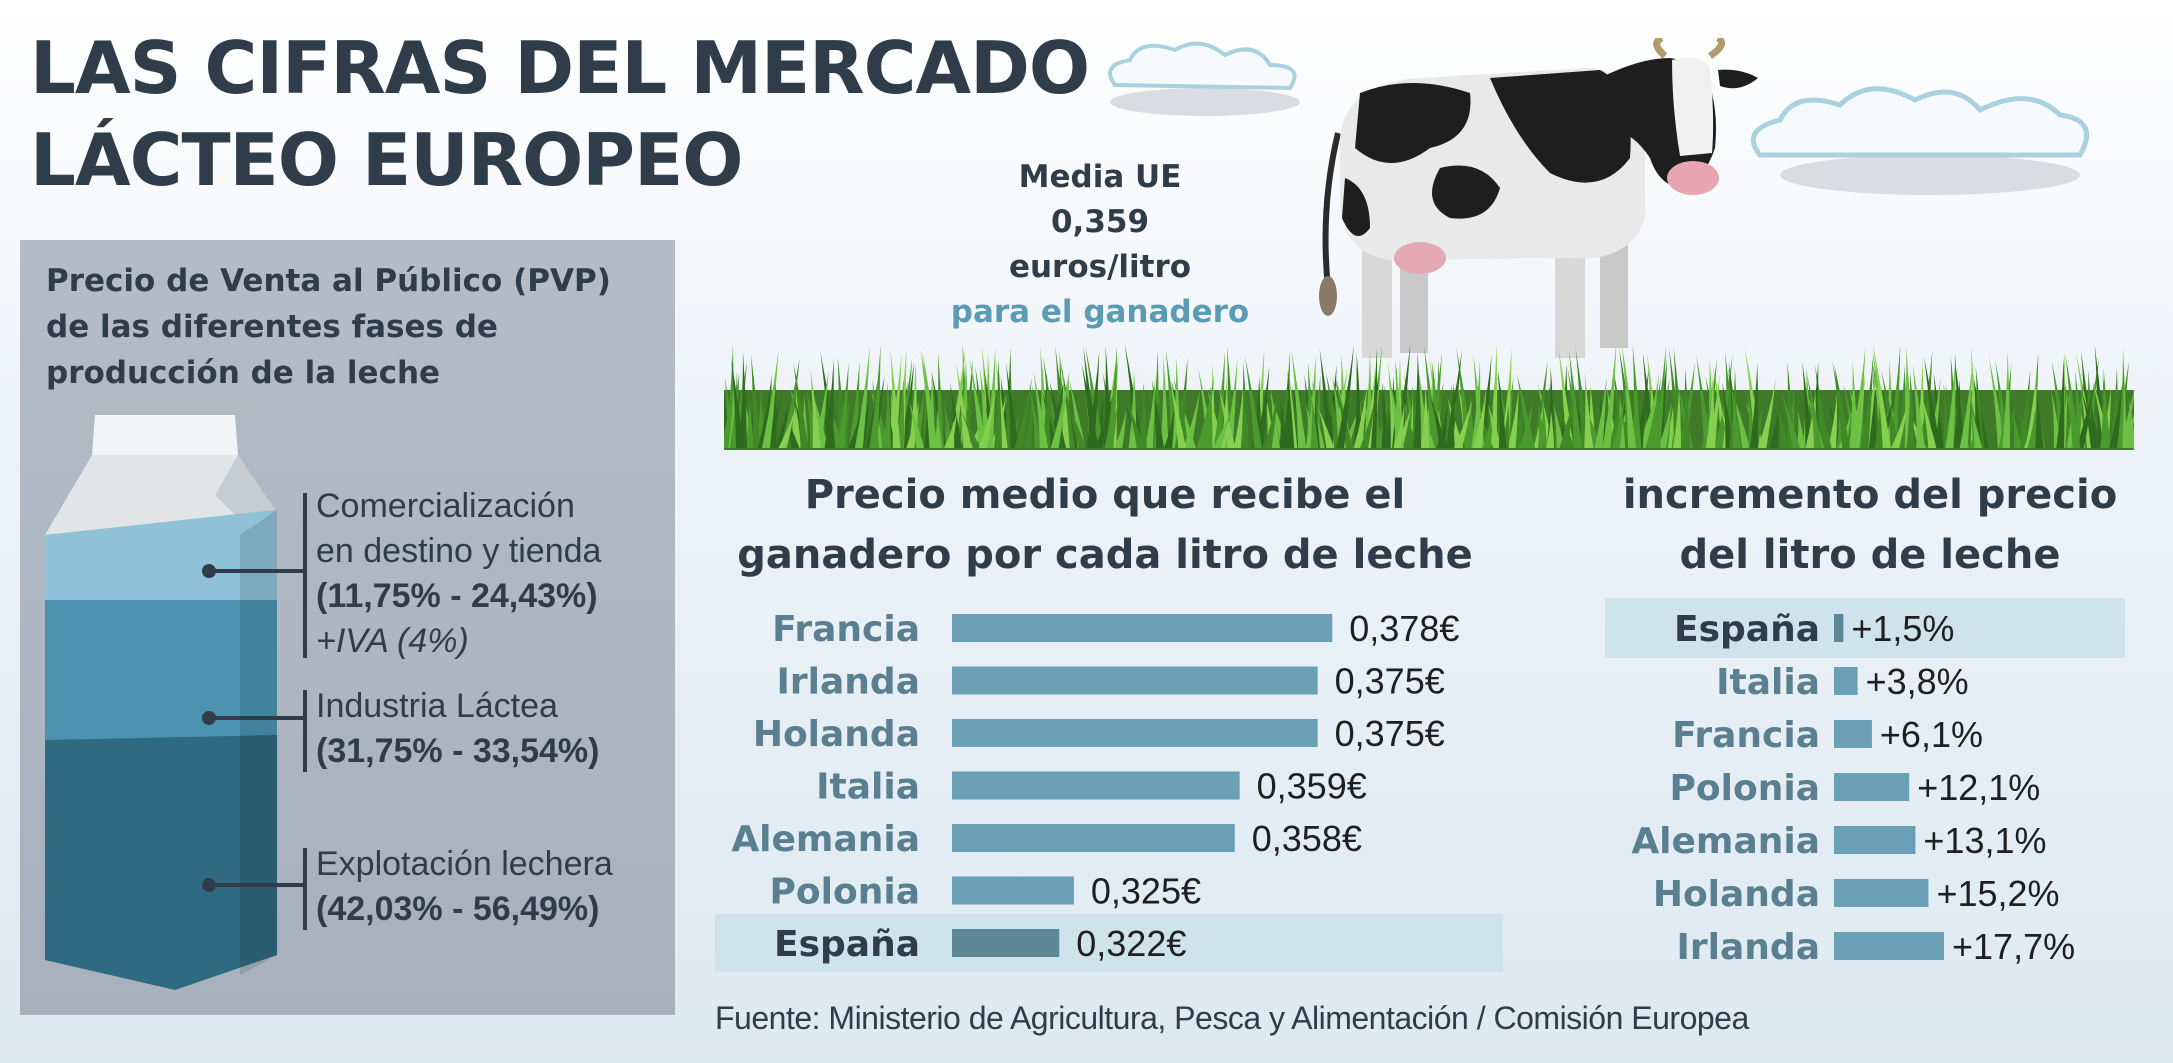  What do you see at coordinates (1429, 396) in the screenshot?
I see `grass-icon` at bounding box center [1429, 396].